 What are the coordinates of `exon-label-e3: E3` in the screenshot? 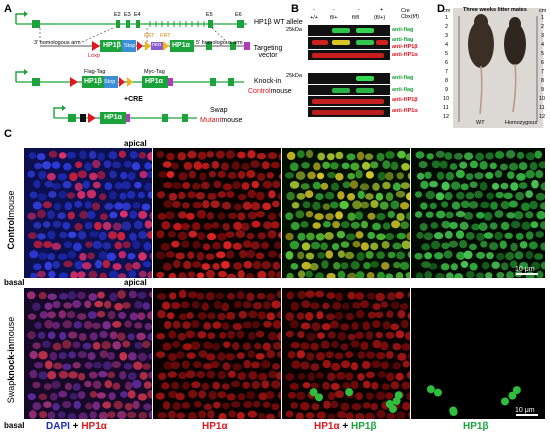 It's located at (127, 15).